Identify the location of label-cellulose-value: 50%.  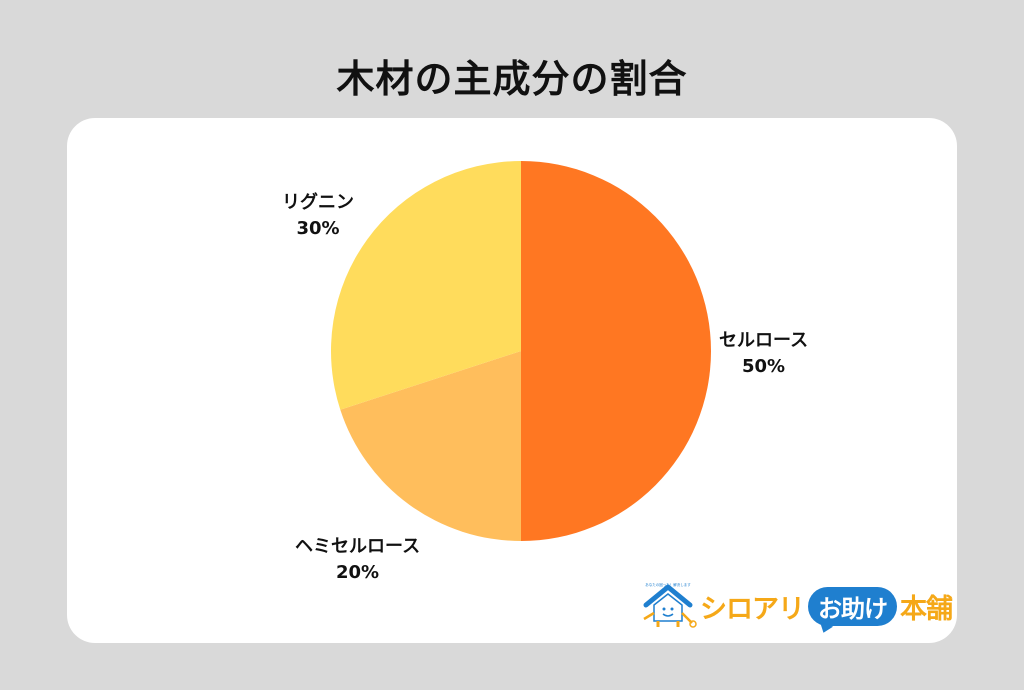
(764, 366).